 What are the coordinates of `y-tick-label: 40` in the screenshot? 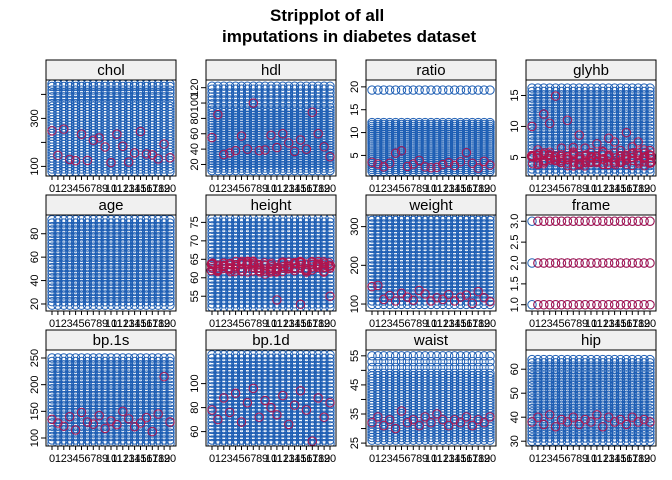 It's located at (195, 149).